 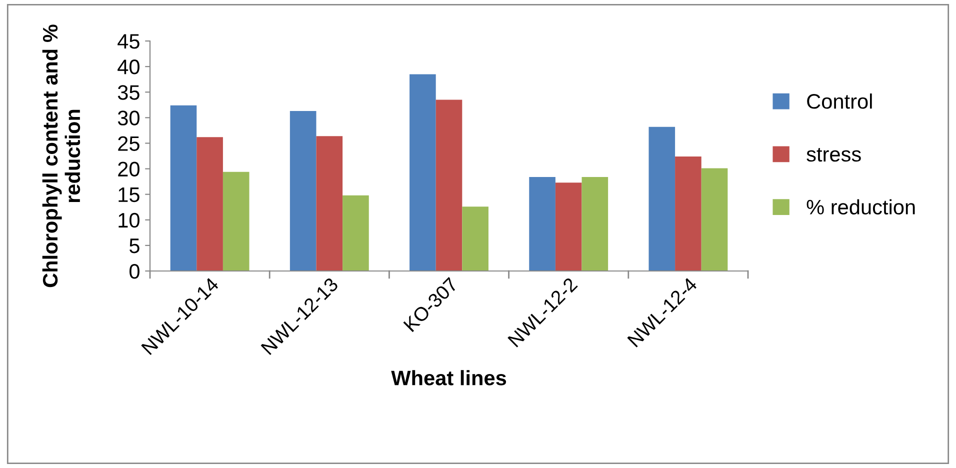 What do you see at coordinates (135, 271) in the screenshot?
I see `y-tick-label: 0` at bounding box center [135, 271].